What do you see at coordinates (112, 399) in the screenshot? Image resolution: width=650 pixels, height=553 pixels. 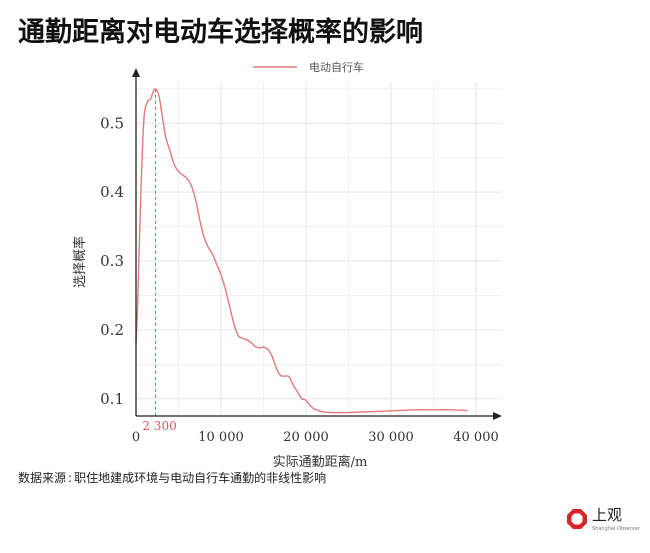 I see `y-tick-label: 0.1` at bounding box center [112, 399].